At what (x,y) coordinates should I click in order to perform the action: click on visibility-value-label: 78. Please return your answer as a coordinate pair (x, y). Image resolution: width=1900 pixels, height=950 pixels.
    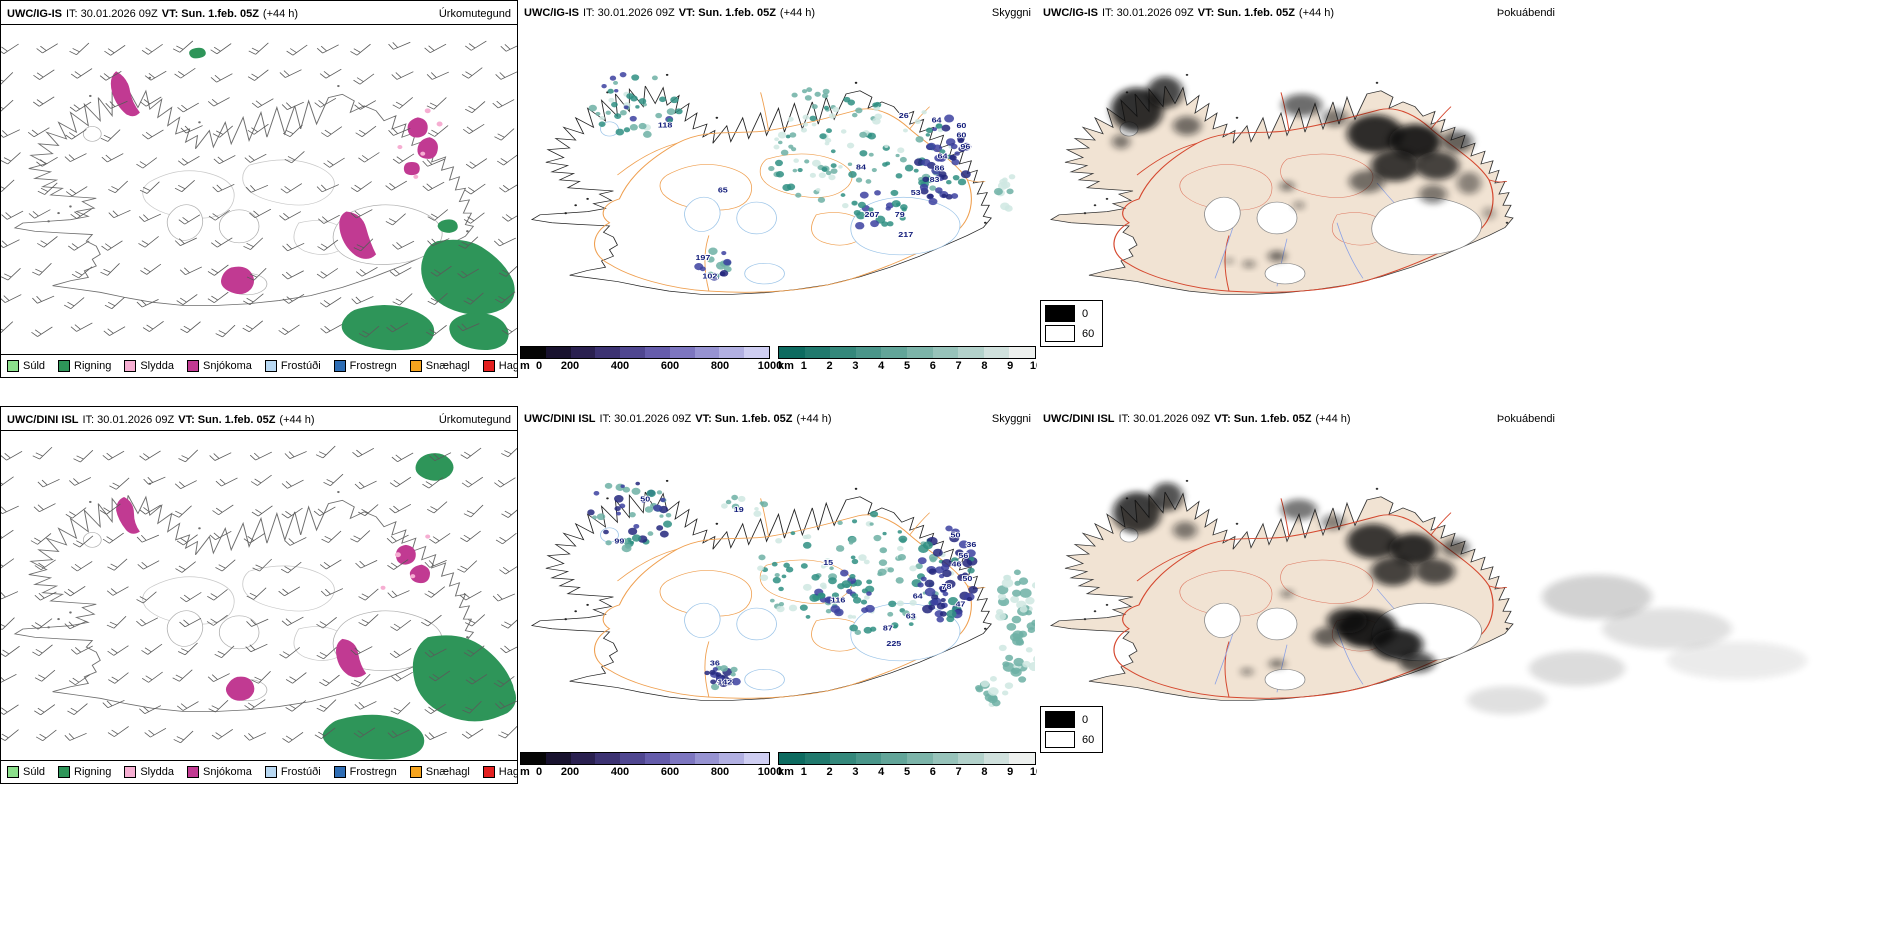
    Looking at the image, I should click on (947, 587).